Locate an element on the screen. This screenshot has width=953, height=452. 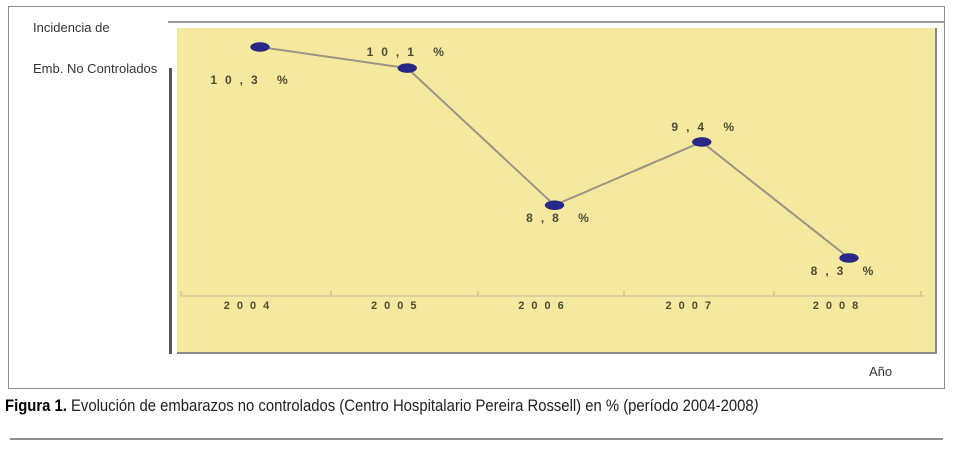
x-tick-label: 2005 is located at coordinates (397, 306).